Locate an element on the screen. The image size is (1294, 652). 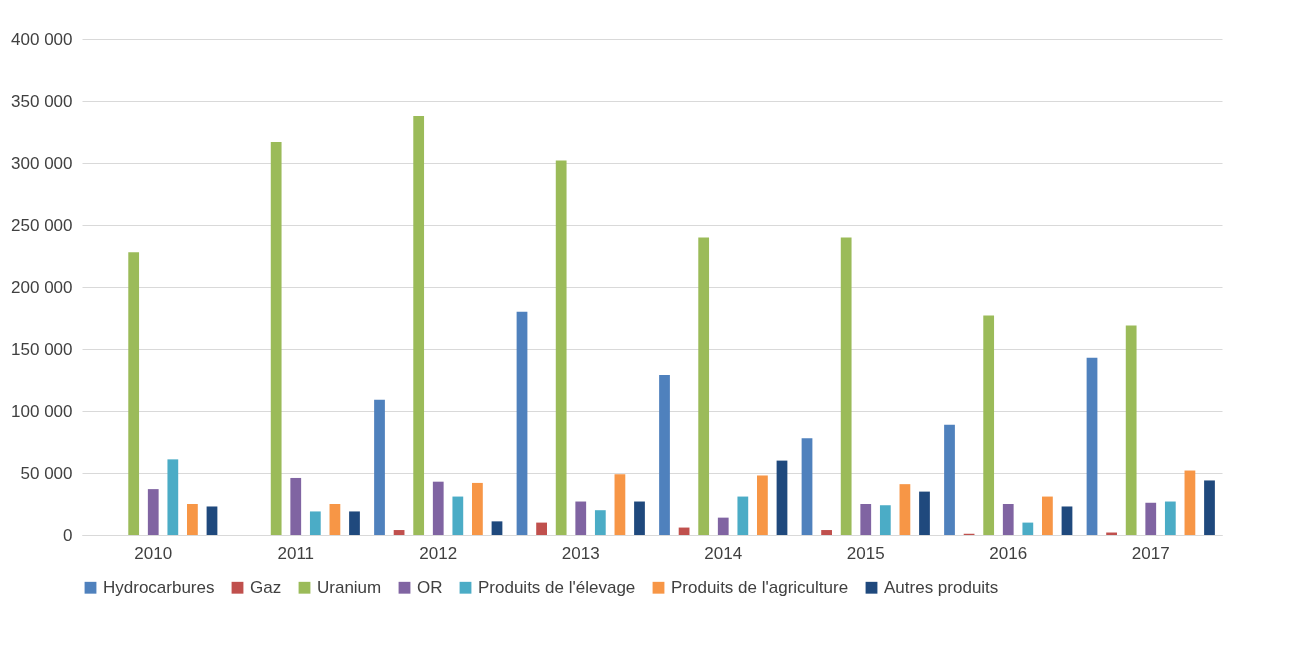
x-tick-label: 2016 is located at coordinates (1008, 553).